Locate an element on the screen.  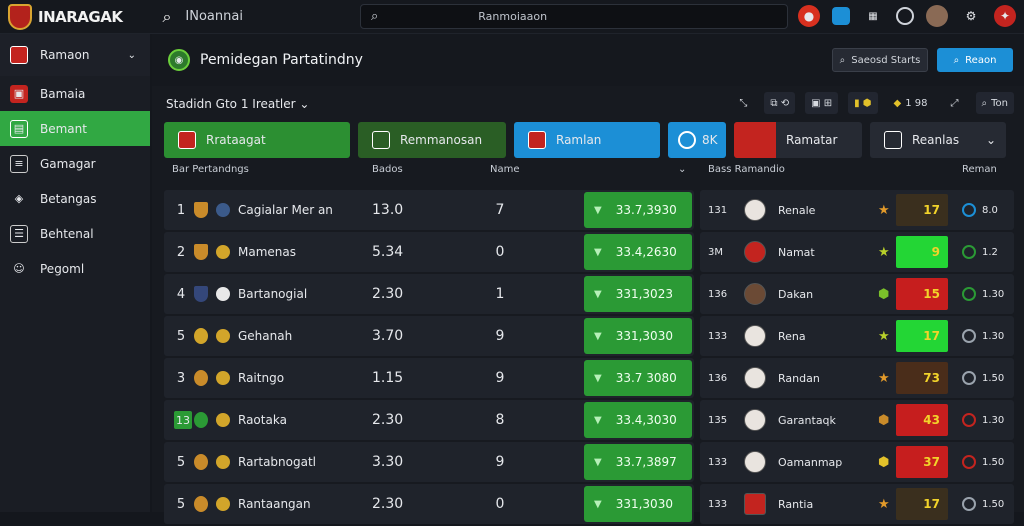
star-icon: ⬢ is located at coordinates (884, 294).